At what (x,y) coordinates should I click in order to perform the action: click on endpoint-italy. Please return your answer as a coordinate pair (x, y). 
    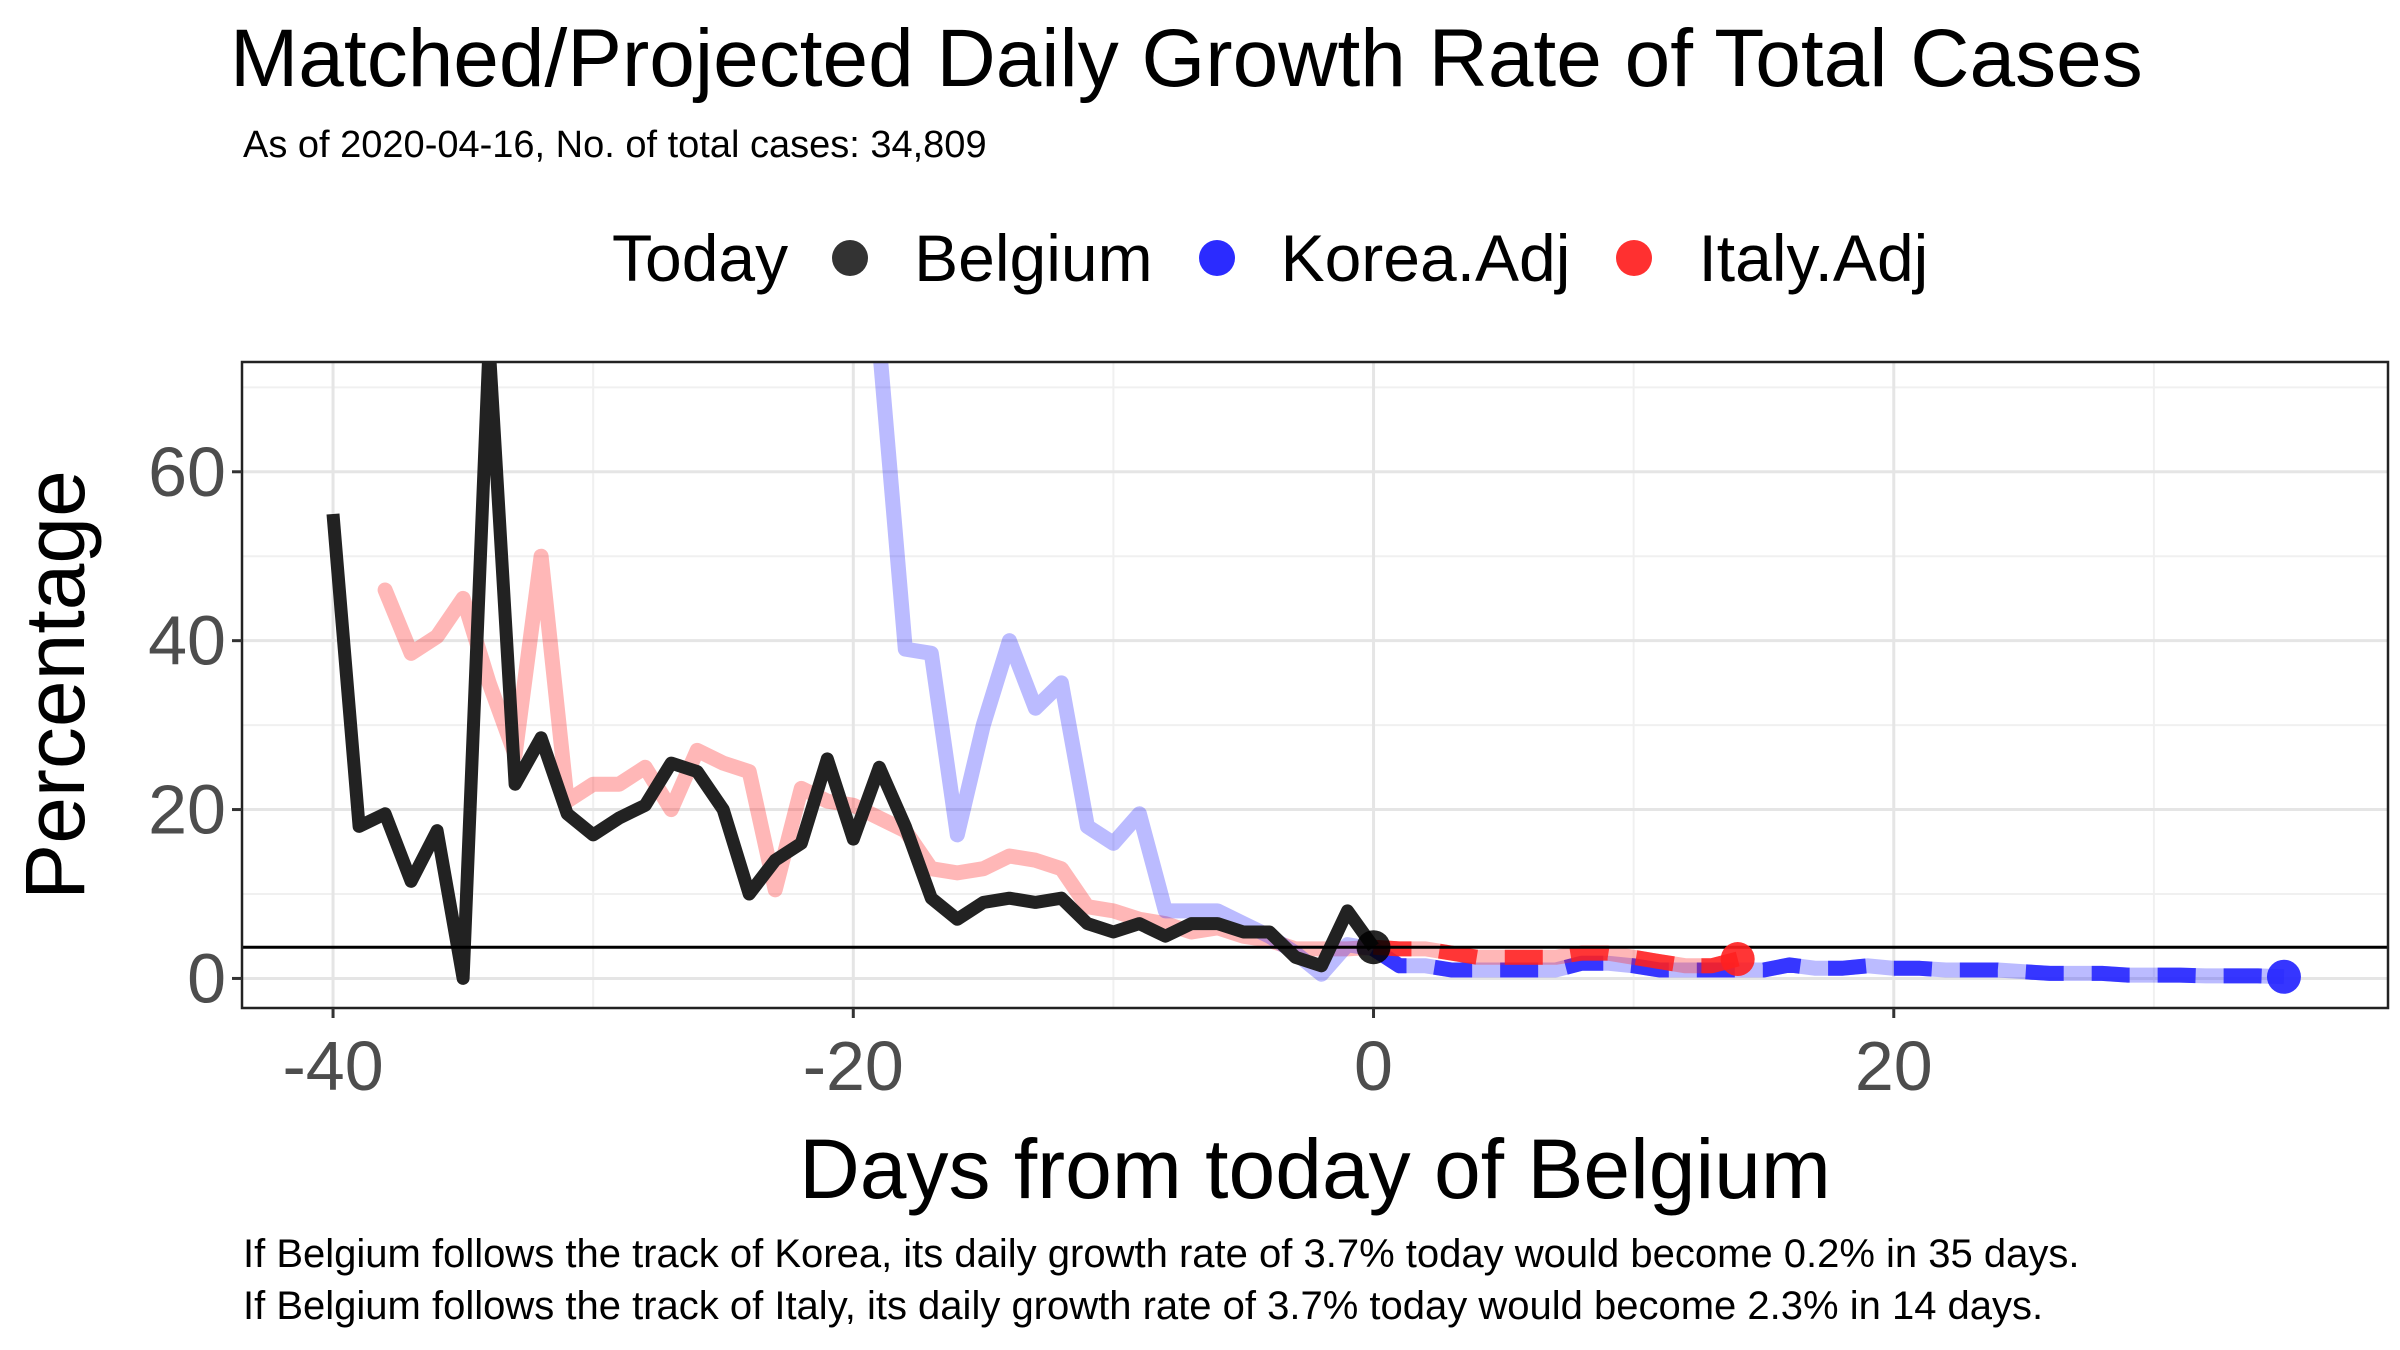
    Looking at the image, I should click on (1737, 959).